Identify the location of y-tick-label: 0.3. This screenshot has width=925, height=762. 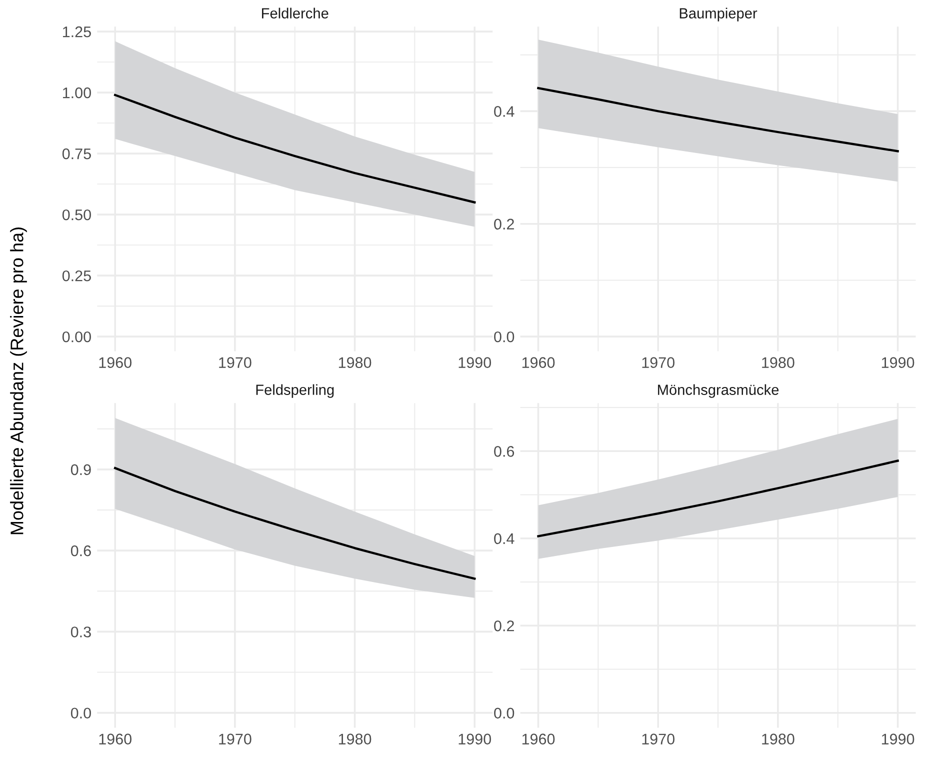
(80, 632).